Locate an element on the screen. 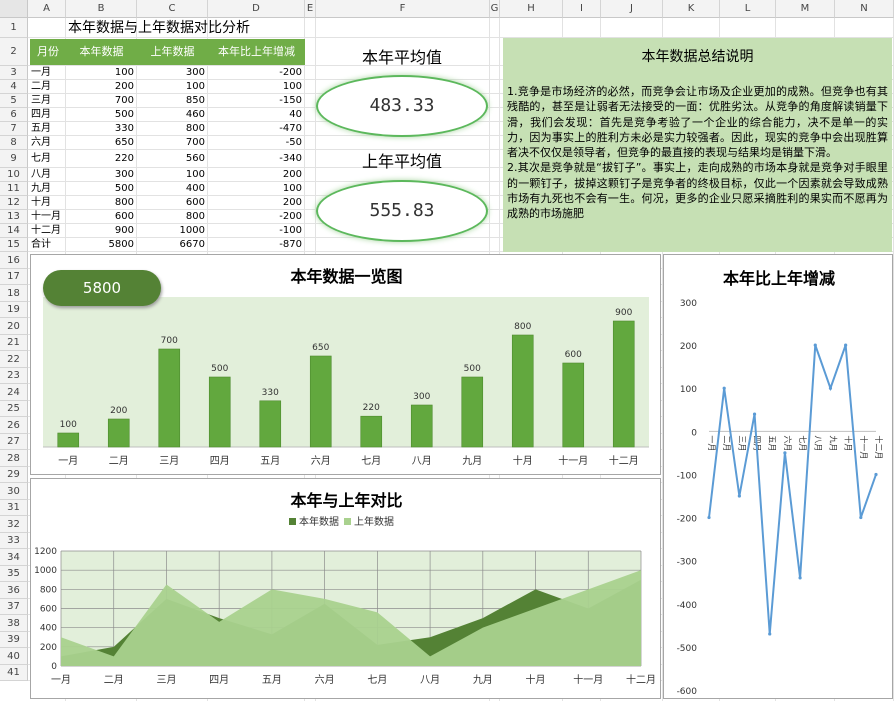 The image size is (894, 701). table-value-cell: 5800 is located at coordinates (121, 244).